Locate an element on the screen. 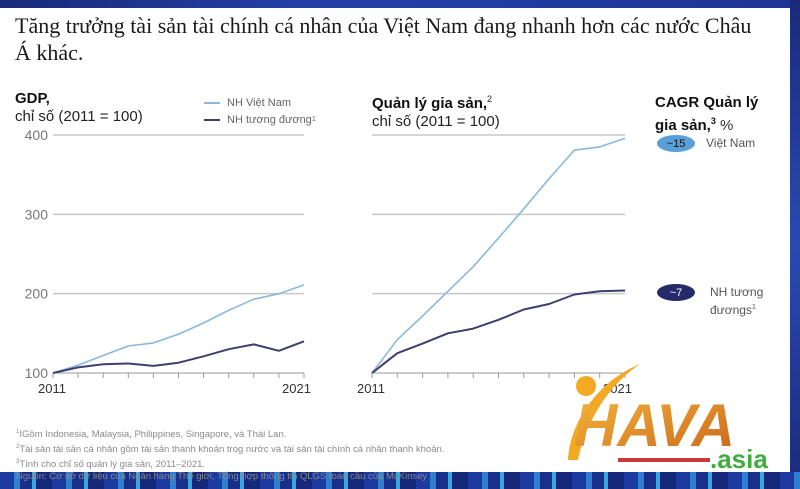 The height and width of the screenshot is (489, 800). legend-label-vietnam: NH Việt Nam is located at coordinates (259, 102).